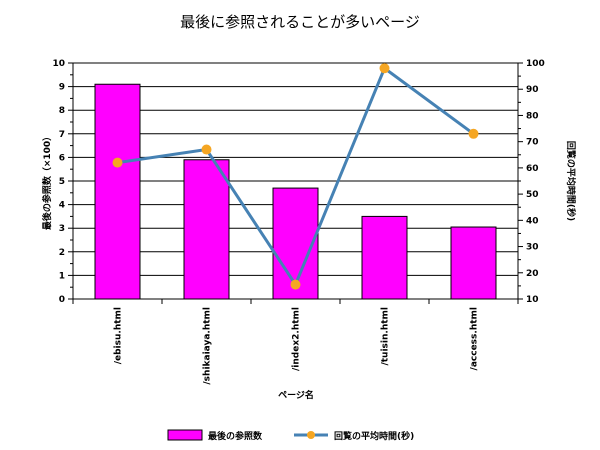 This screenshot has width=600, height=450. What do you see at coordinates (532, 143) in the screenshot?
I see `right-tick-label: 70` at bounding box center [532, 143].